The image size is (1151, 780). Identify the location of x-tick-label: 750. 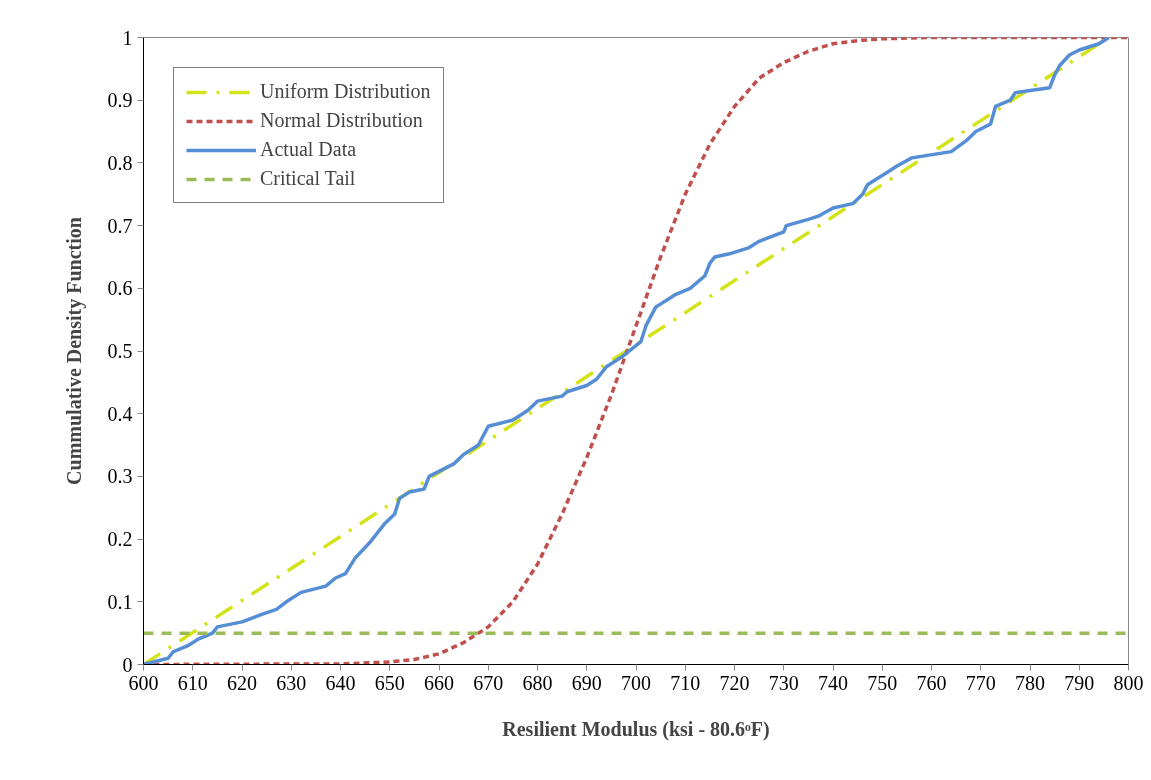
(882, 682).